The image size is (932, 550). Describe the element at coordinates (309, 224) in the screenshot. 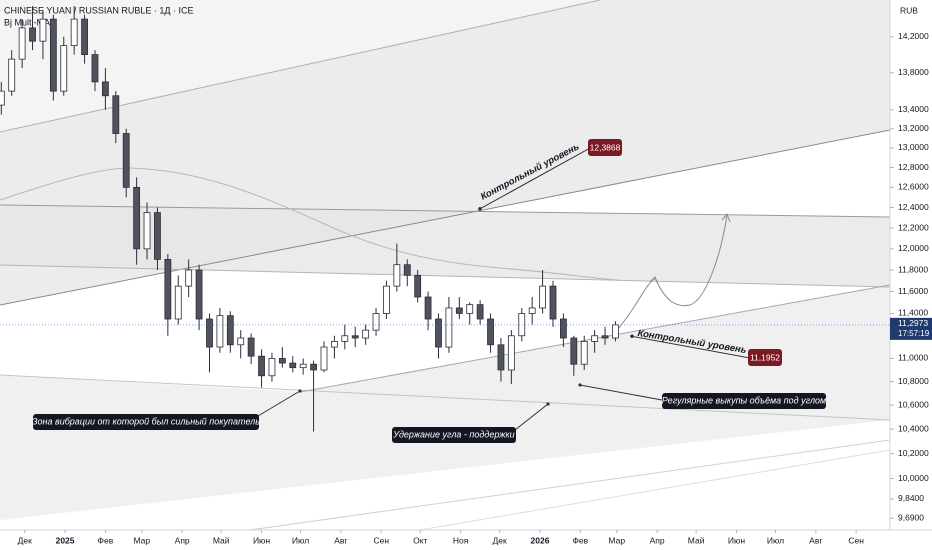

I see `moving-average` at that location.